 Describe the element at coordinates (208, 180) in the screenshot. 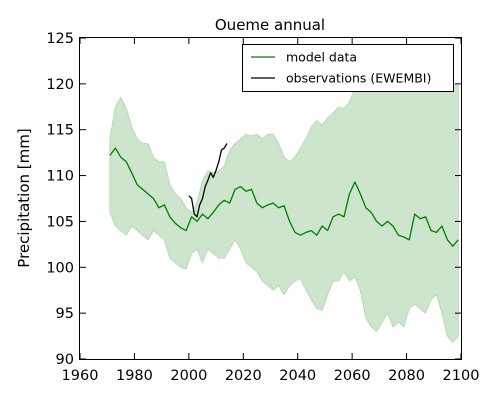

I see `series-line-observations-ewembi` at that location.